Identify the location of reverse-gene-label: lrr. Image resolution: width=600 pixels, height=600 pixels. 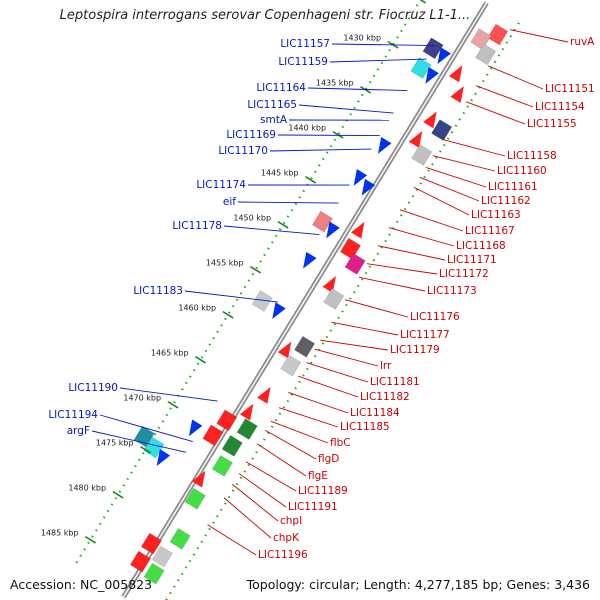
(386, 366).